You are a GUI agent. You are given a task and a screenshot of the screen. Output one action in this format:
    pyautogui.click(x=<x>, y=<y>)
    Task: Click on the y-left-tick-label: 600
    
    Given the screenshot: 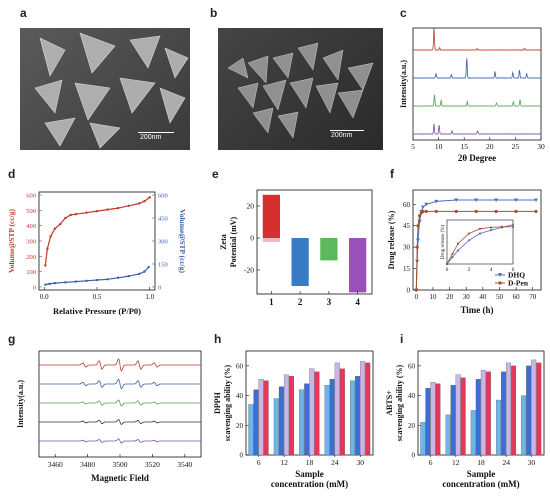 What is the action you would take?
    pyautogui.click(x=31, y=196)
    